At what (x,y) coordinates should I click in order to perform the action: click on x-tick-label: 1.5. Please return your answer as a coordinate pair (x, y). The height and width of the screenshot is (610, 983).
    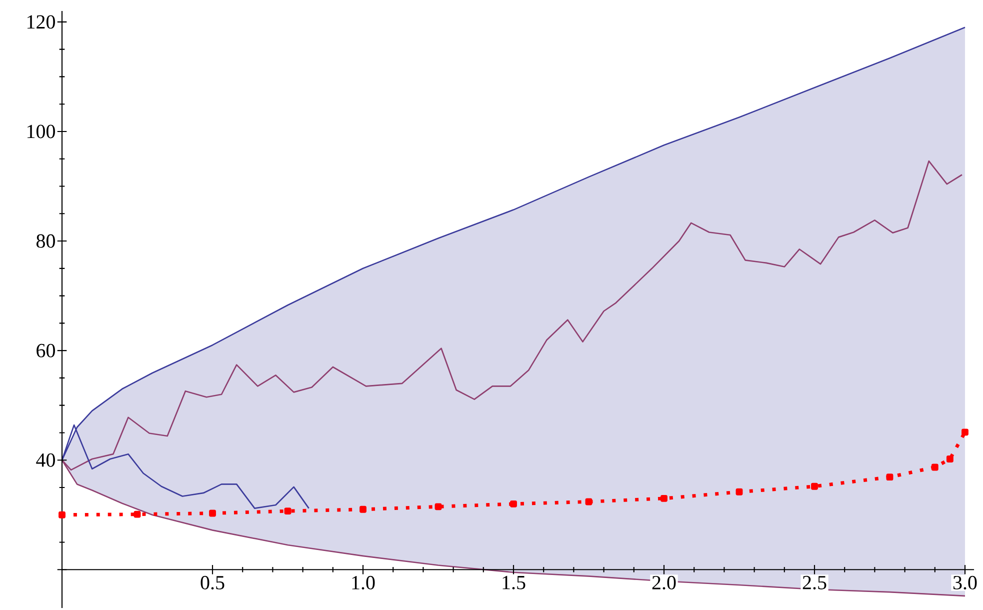
    Looking at the image, I should click on (514, 583).